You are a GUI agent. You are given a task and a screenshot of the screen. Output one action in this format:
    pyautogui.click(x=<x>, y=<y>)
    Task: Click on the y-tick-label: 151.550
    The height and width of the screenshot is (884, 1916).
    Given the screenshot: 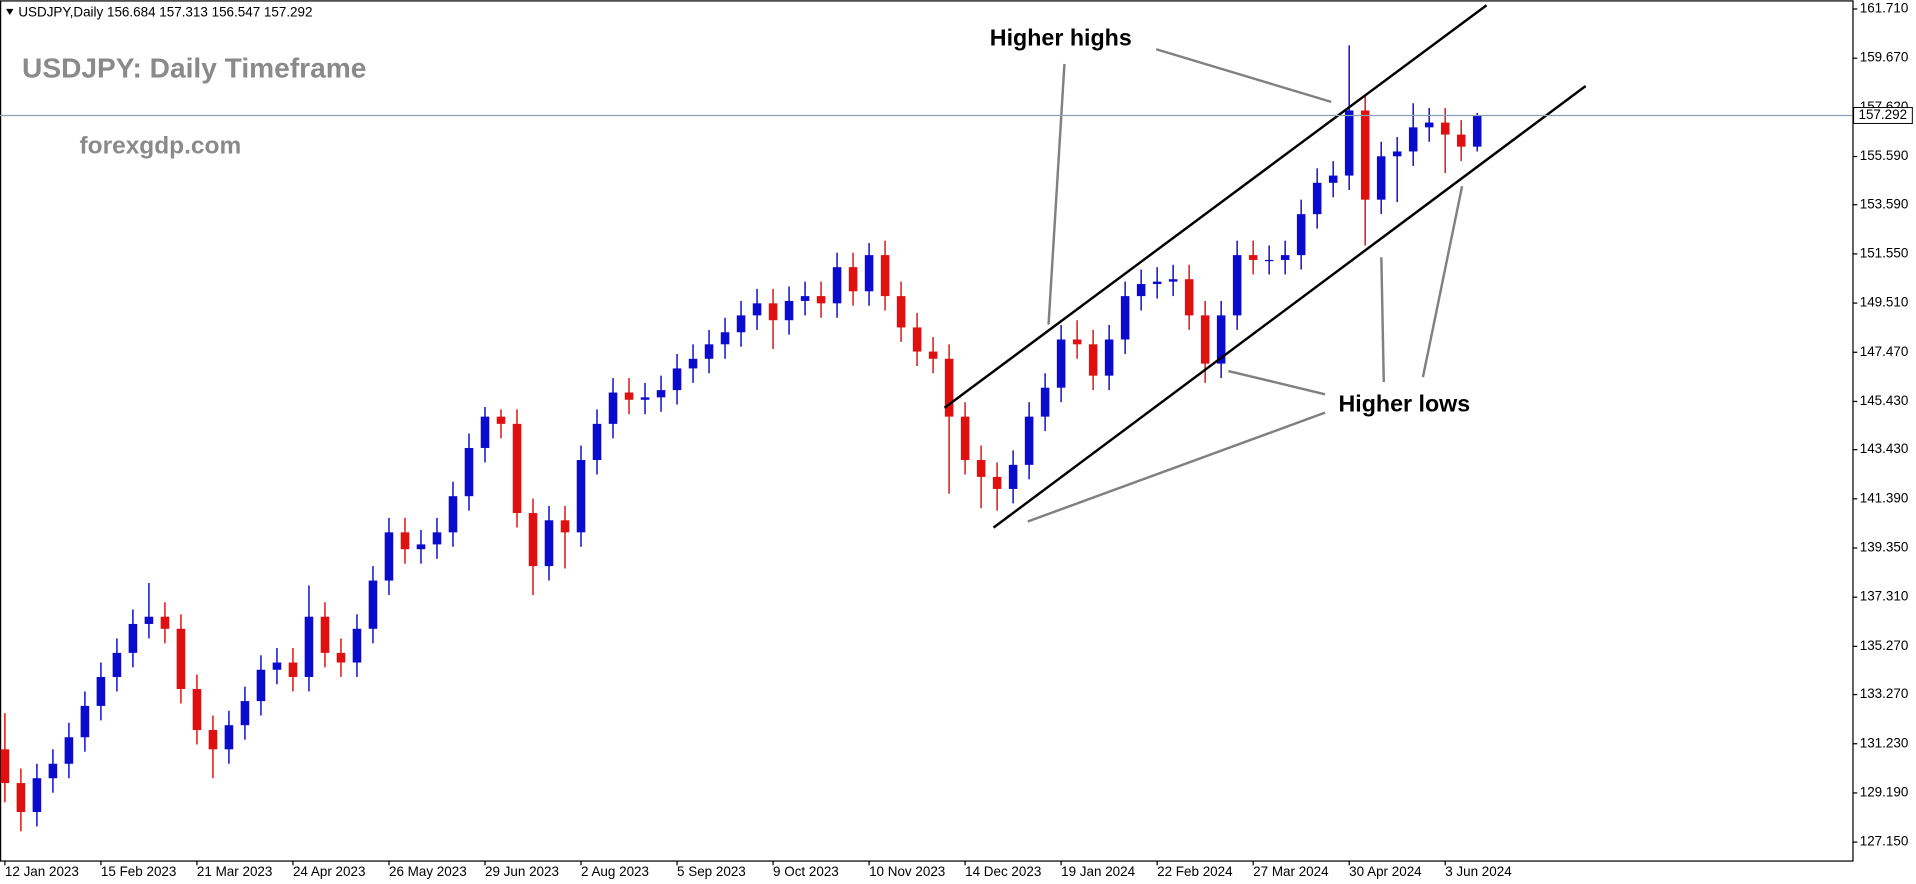 What is the action you would take?
    pyautogui.click(x=1884, y=252)
    